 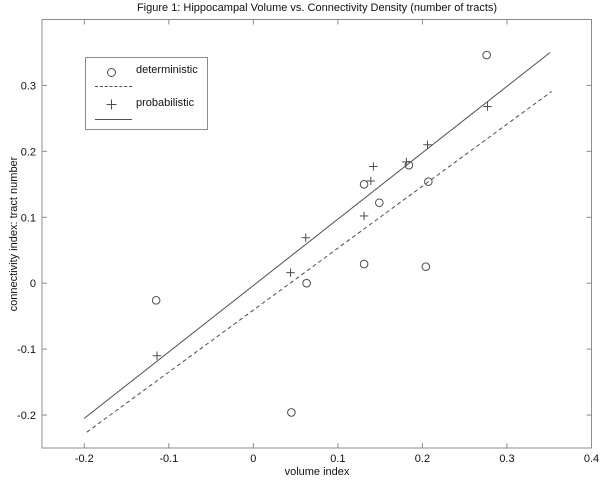 What do you see at coordinates (168, 459) in the screenshot?
I see `x-tick-label: -0.1` at bounding box center [168, 459].